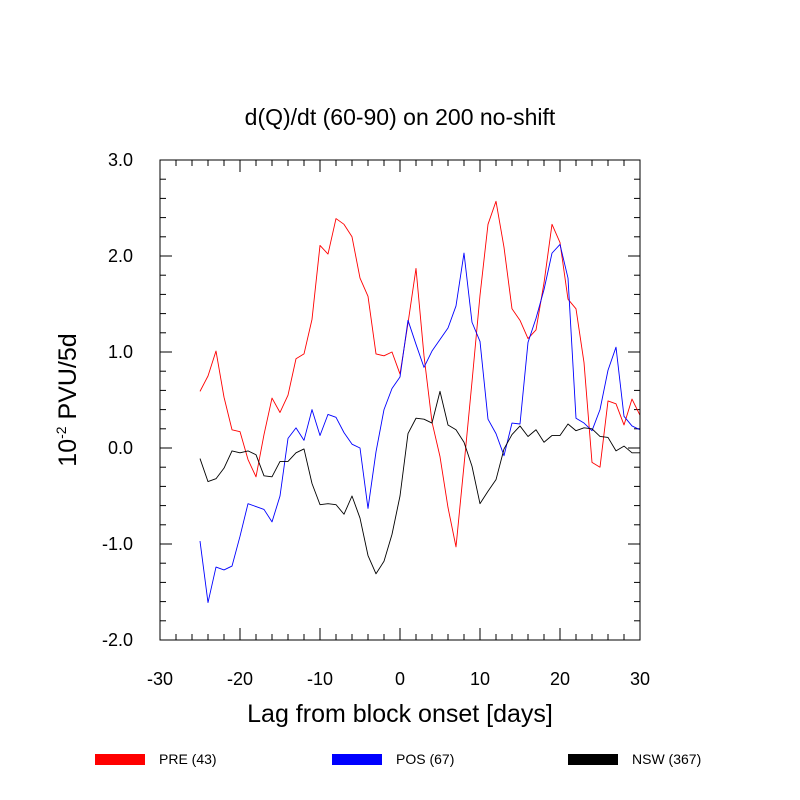 This screenshot has width=800, height=800. What do you see at coordinates (120, 160) in the screenshot?
I see `y-tick-label: 3.0` at bounding box center [120, 160].